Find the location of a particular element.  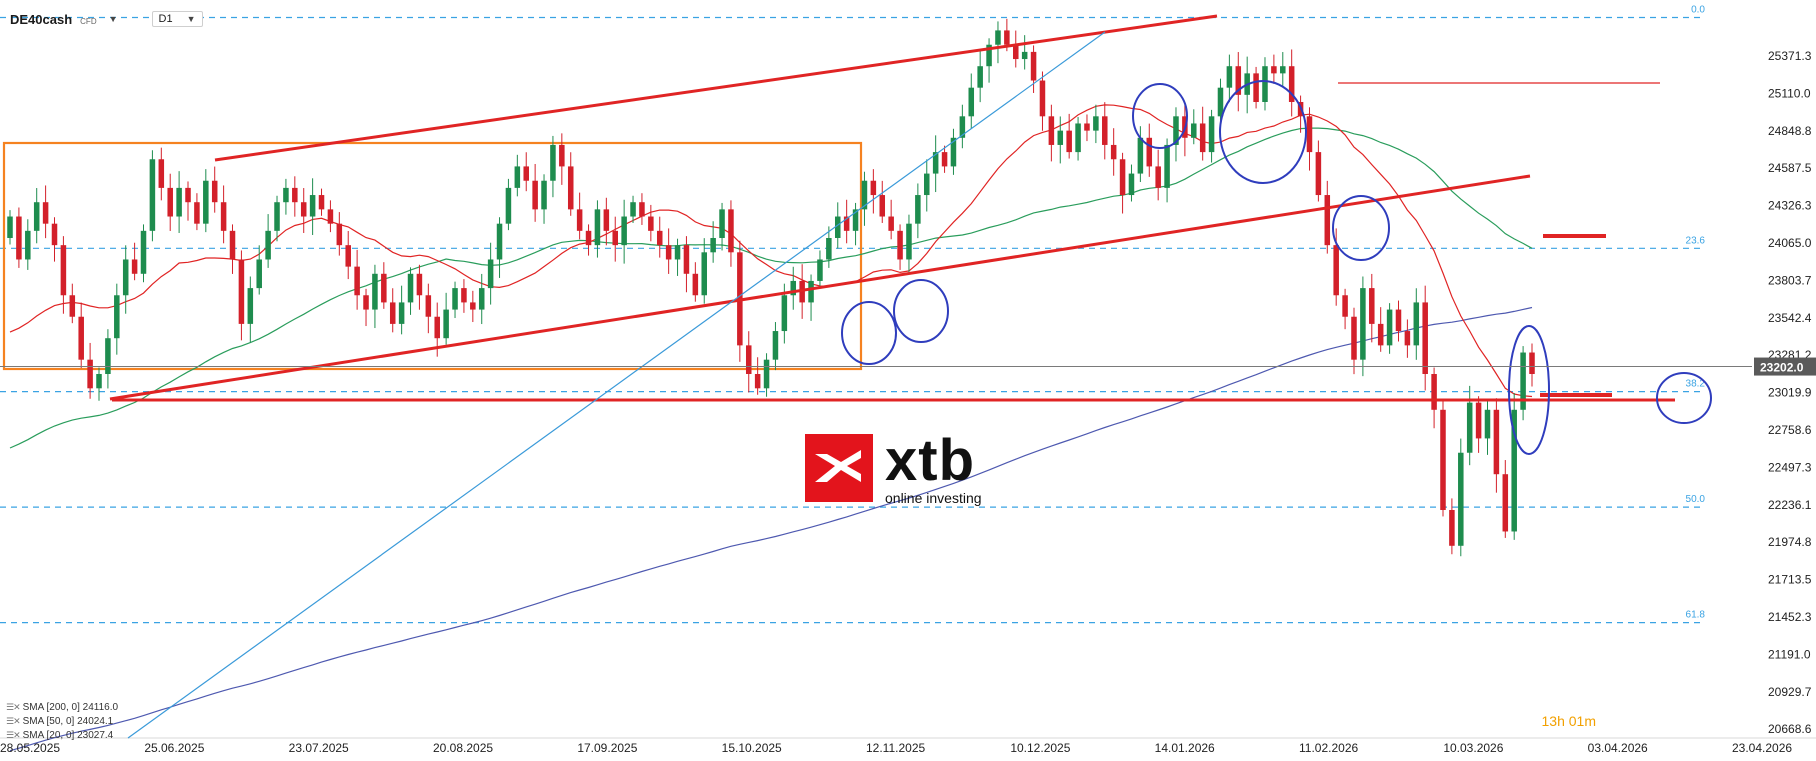

price-tick-label: 24065.0 is located at coordinates (1790, 243).